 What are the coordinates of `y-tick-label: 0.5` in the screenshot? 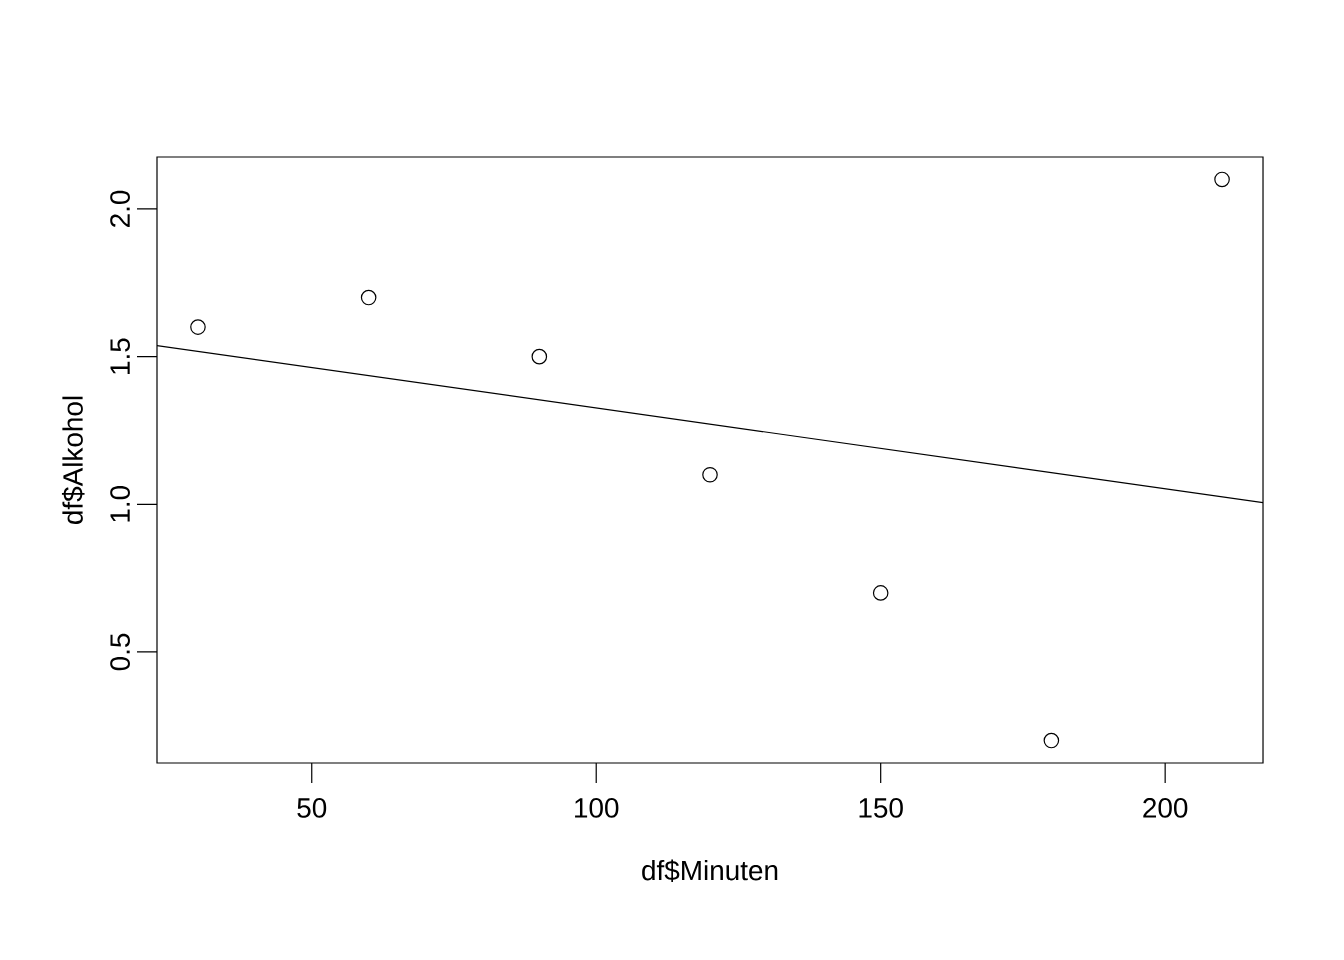 It's located at (120, 652).